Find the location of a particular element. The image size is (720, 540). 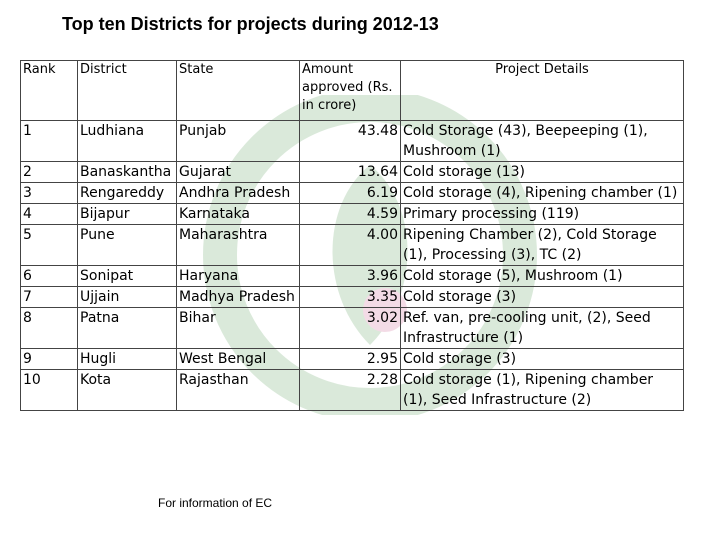

district-cell: Kota is located at coordinates (127, 390).